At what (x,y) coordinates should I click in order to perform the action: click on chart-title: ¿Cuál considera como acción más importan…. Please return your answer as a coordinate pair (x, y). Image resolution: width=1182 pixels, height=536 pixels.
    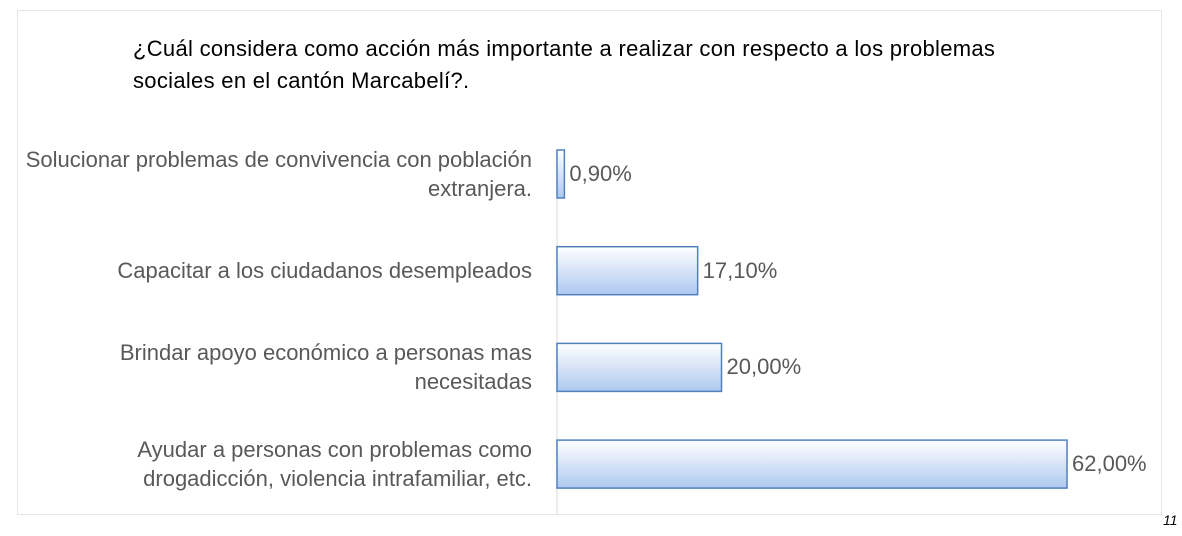
    Looking at the image, I should click on (564, 64).